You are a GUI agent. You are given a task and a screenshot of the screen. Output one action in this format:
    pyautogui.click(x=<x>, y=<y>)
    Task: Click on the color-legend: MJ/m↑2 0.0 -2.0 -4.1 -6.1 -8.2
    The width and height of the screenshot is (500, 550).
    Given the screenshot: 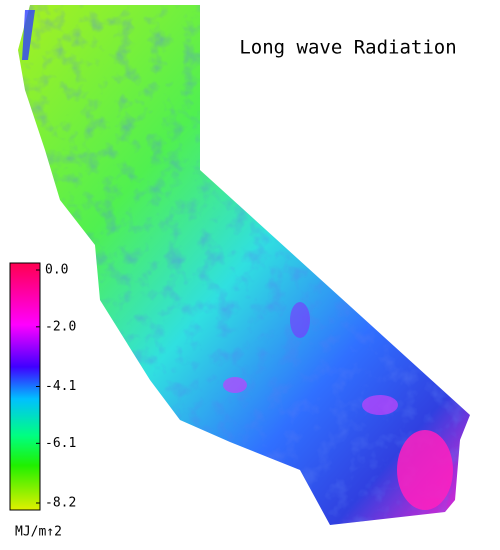 What is the action you would take?
    pyautogui.click(x=42, y=401)
    